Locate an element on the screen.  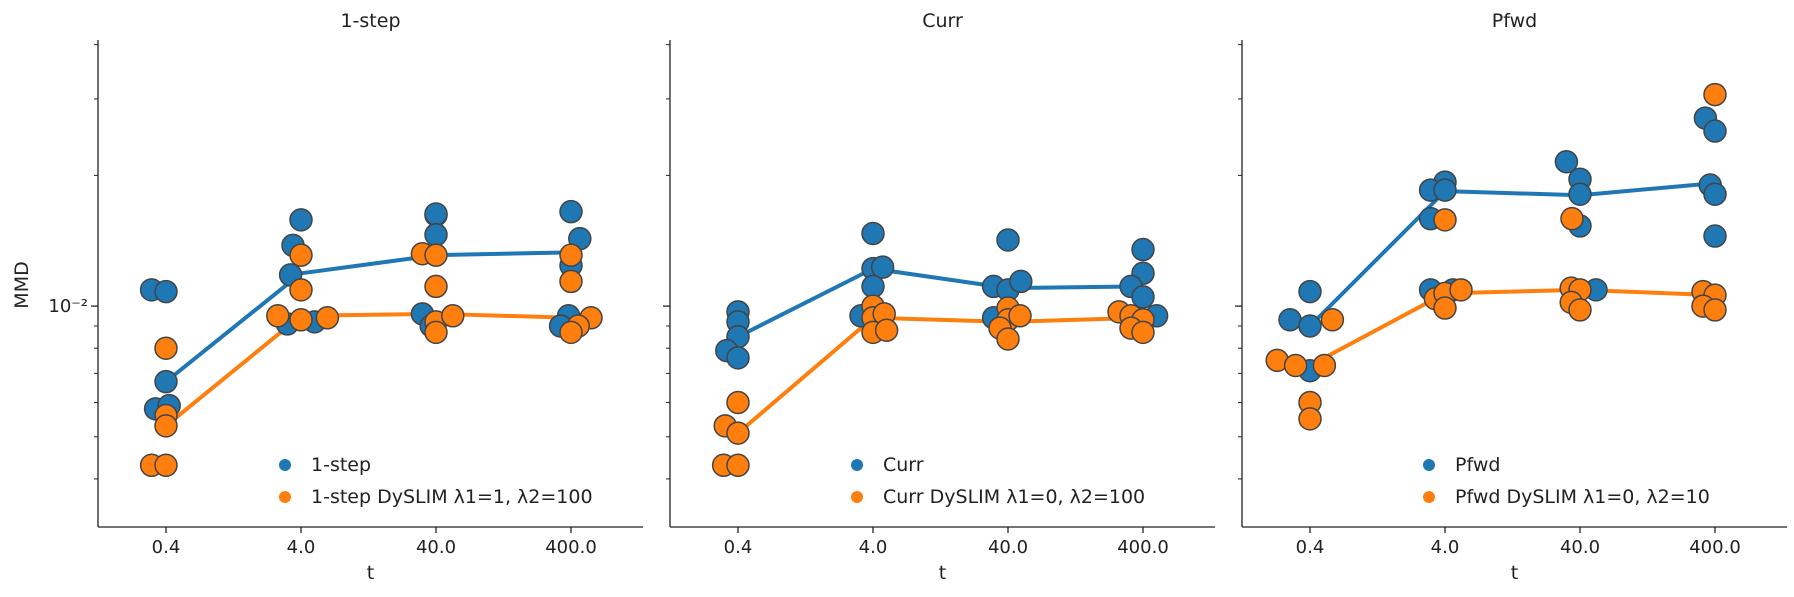
legend: Curr Curr DySLIM λ1=0, λ2=100 is located at coordinates (998, 481).